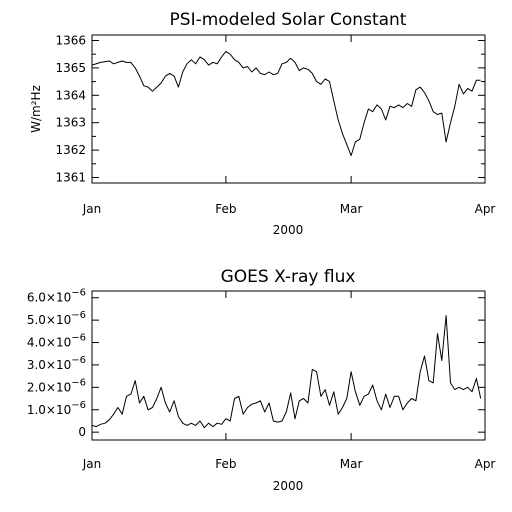 This screenshot has height=512, width=512. What do you see at coordinates (70, 150) in the screenshot?
I see `y-tick-label: 1362` at bounding box center [70, 150].